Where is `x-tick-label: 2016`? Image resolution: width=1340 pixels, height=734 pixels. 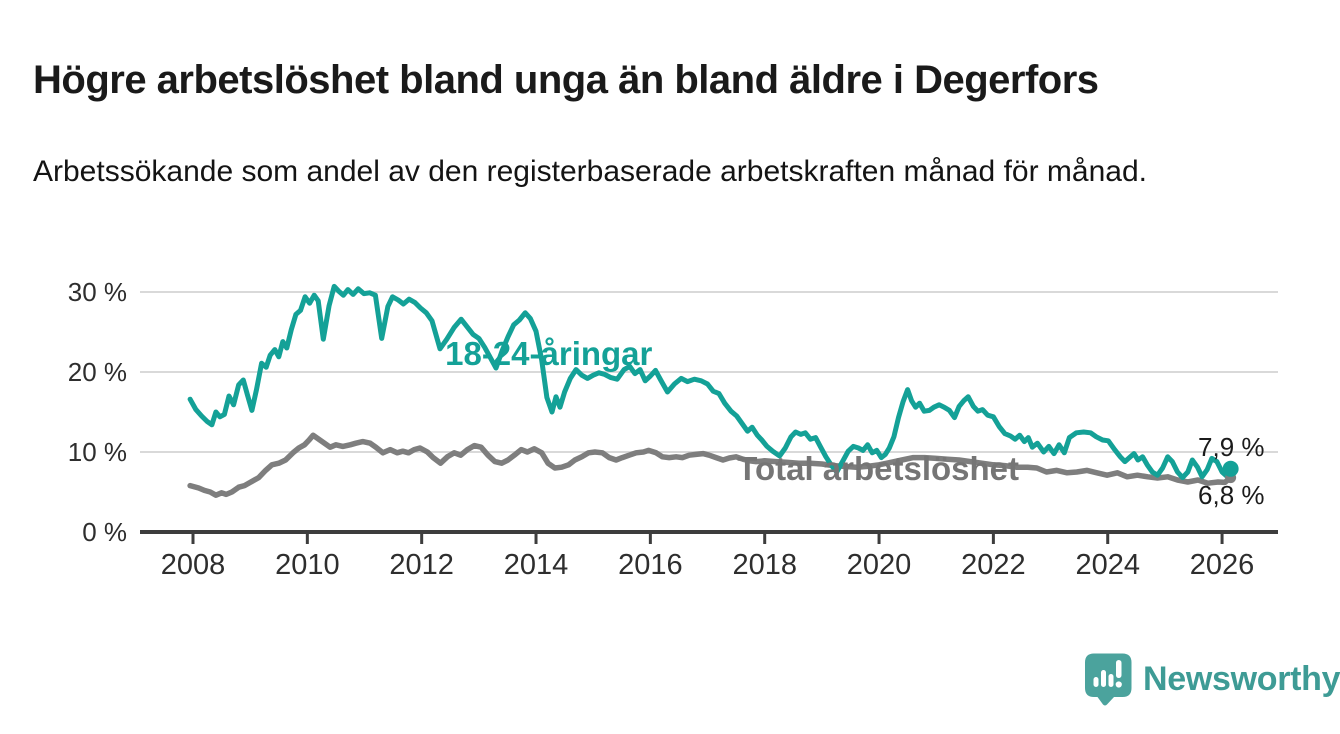 x-tick-label: 2016 is located at coordinates (650, 565).